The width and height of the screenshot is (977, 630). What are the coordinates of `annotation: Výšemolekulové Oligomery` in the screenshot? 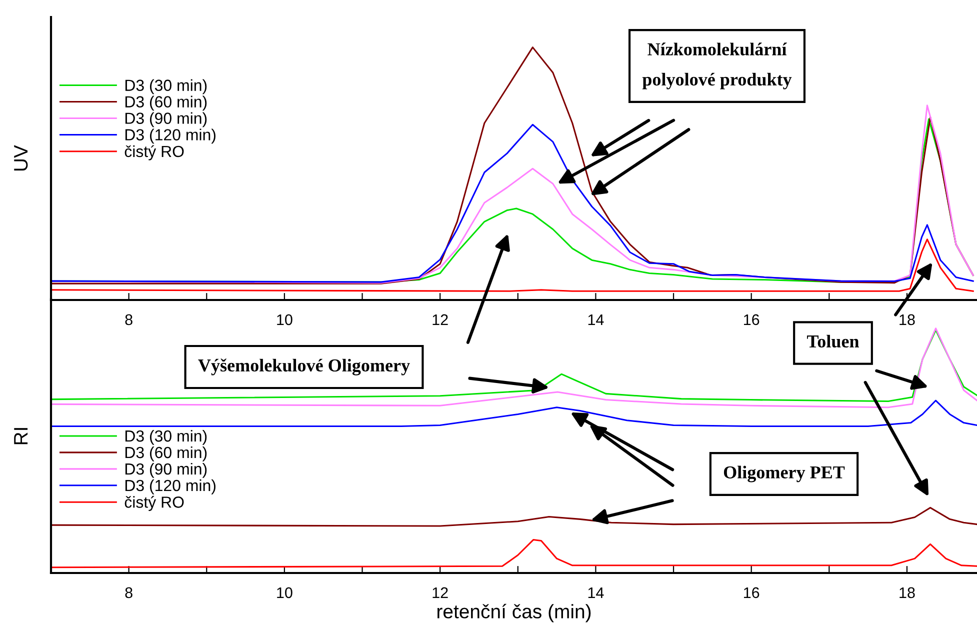 It's located at (304, 367).